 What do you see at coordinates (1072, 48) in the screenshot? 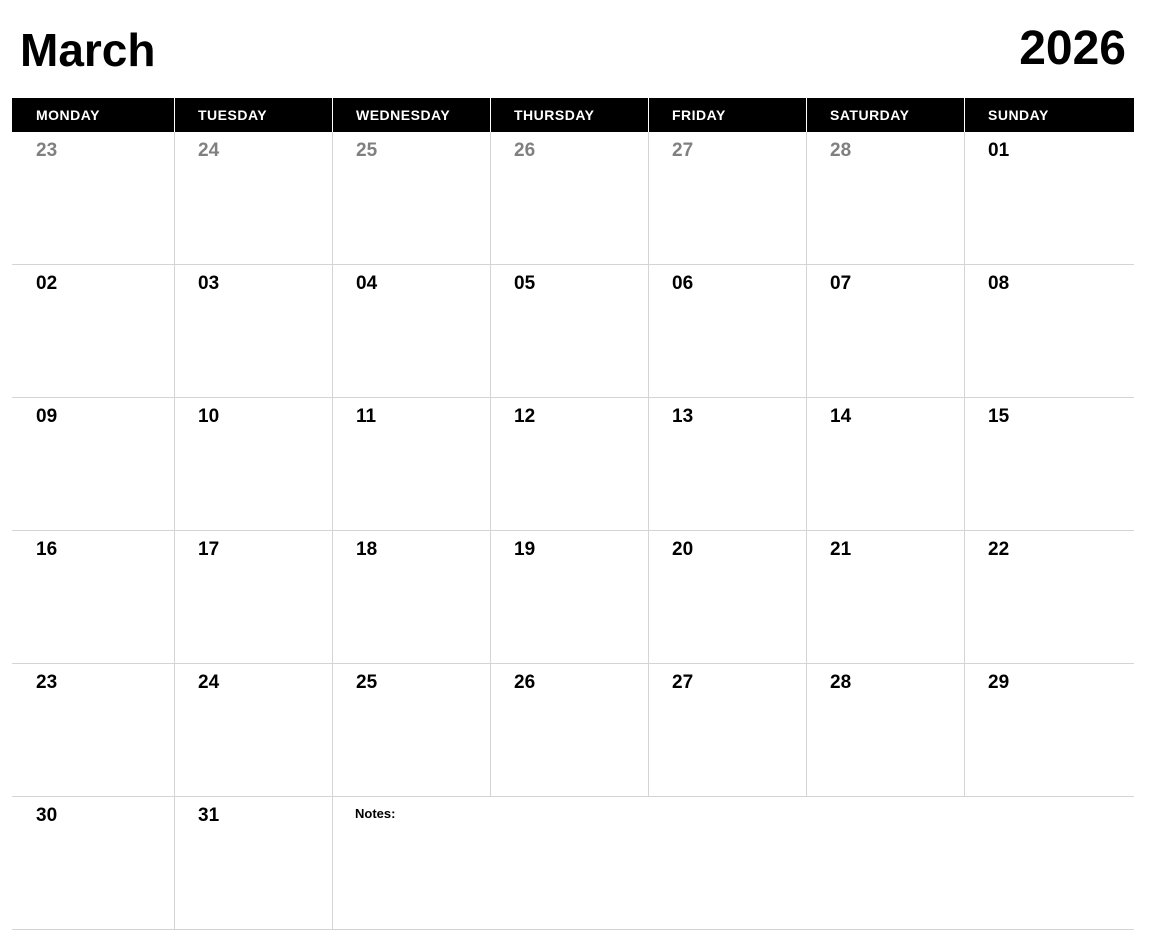
I see `year-title: 2026` at bounding box center [1072, 48].